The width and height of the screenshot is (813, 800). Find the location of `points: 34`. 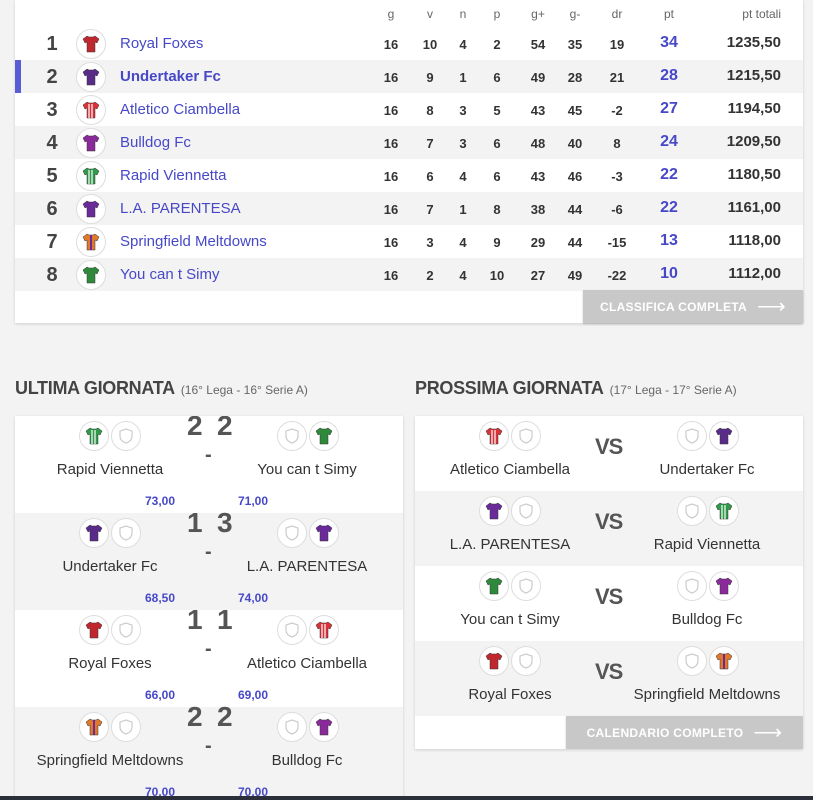

points: 34 is located at coordinates (669, 42).